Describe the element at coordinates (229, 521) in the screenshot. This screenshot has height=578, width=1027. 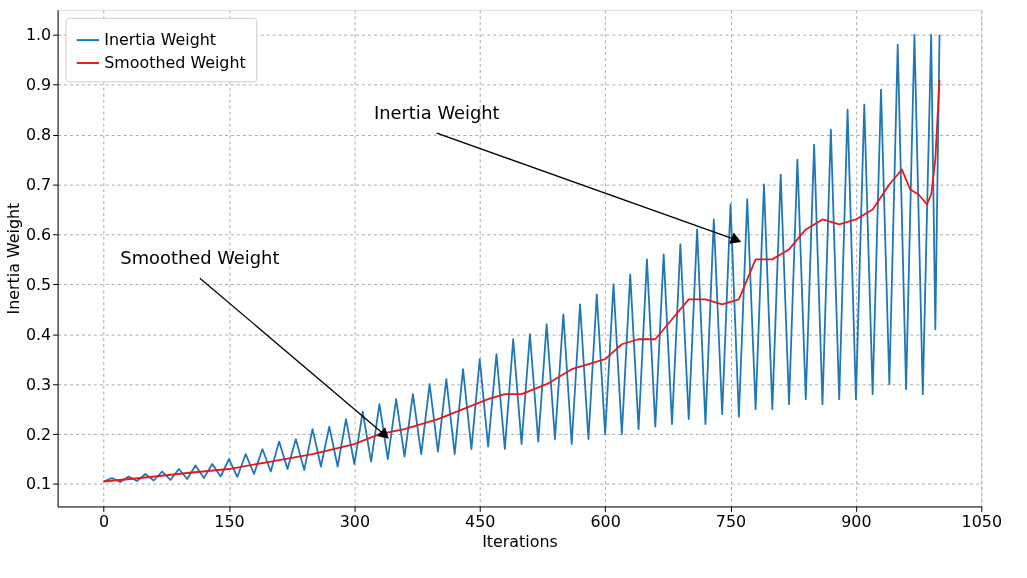
I see `x-tick-label: 150` at that location.